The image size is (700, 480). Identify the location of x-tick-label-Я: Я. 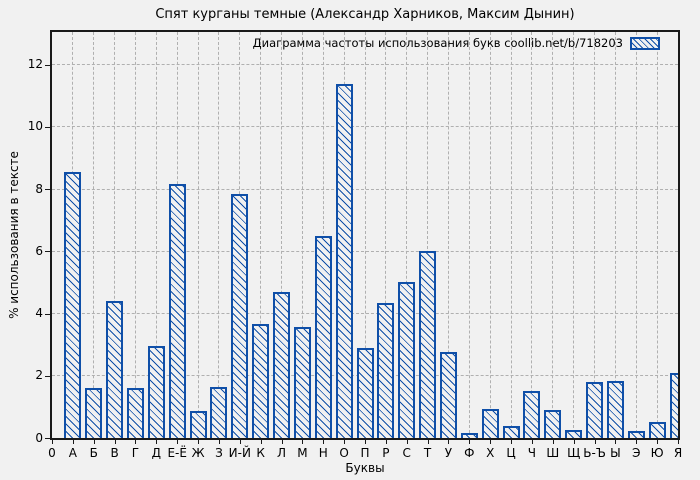
(678, 453).